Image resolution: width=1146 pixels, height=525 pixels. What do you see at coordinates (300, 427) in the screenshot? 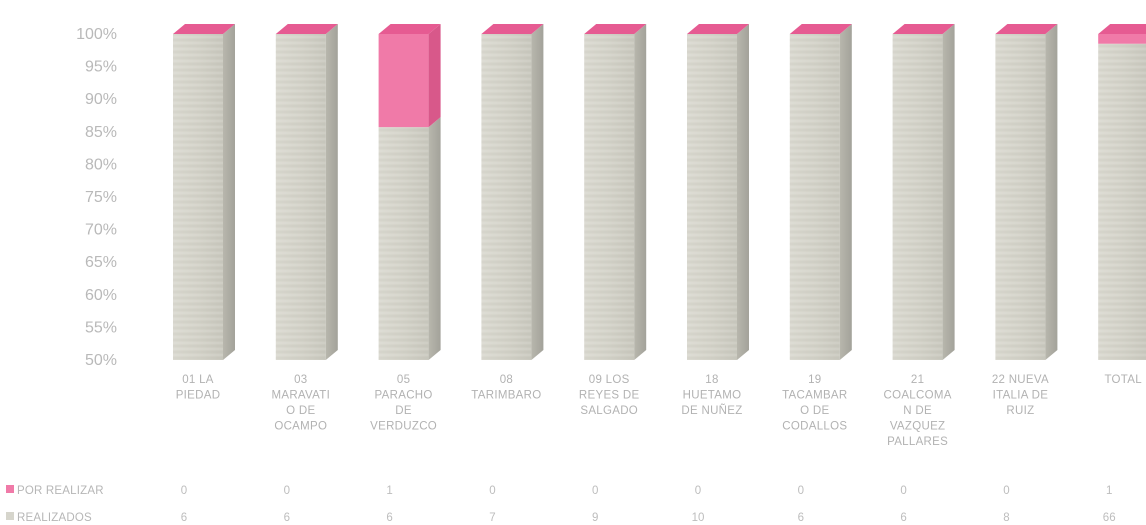
I see `x-category-label-line: OCAMPO` at bounding box center [300, 427].